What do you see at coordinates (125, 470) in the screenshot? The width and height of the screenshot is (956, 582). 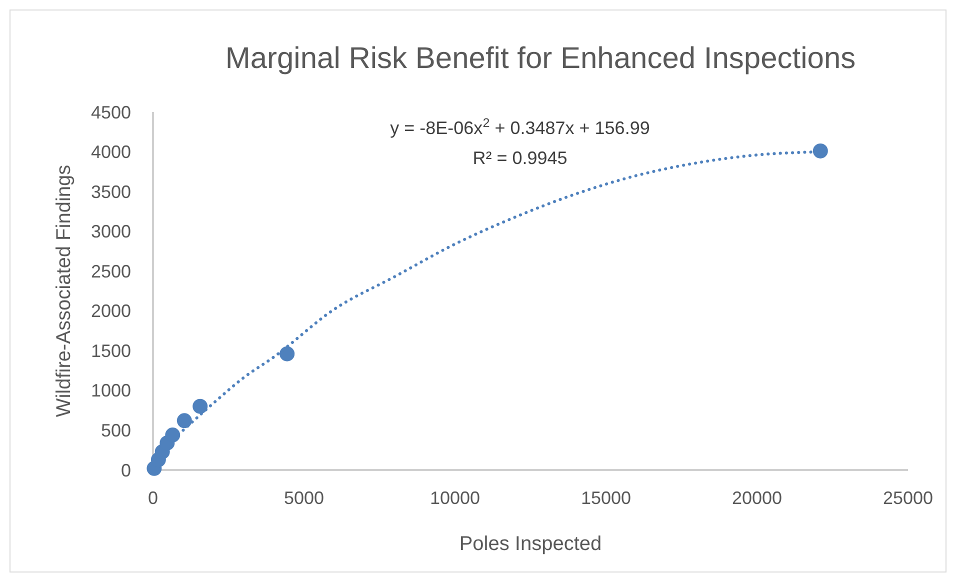 I see `y-tick-label: 0` at bounding box center [125, 470].